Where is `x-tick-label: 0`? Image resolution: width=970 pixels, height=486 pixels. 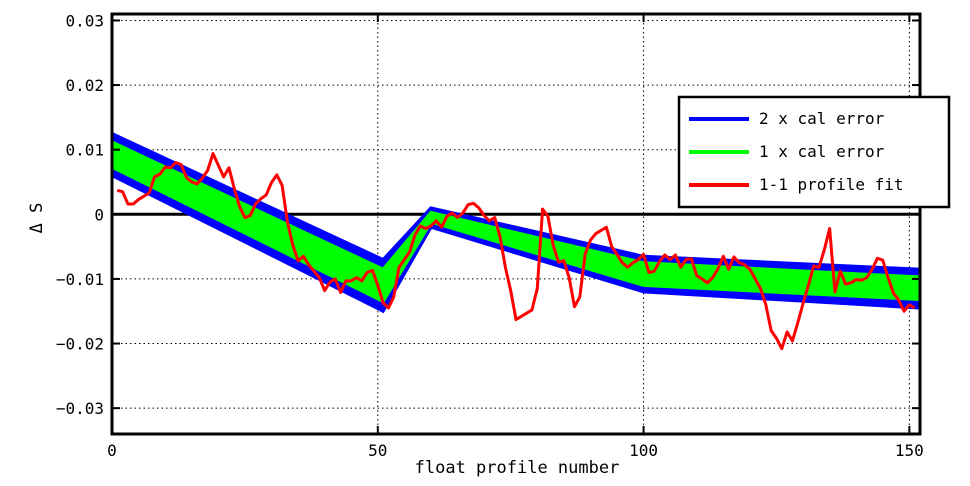 x-tick-label: 0 is located at coordinates (112, 450).